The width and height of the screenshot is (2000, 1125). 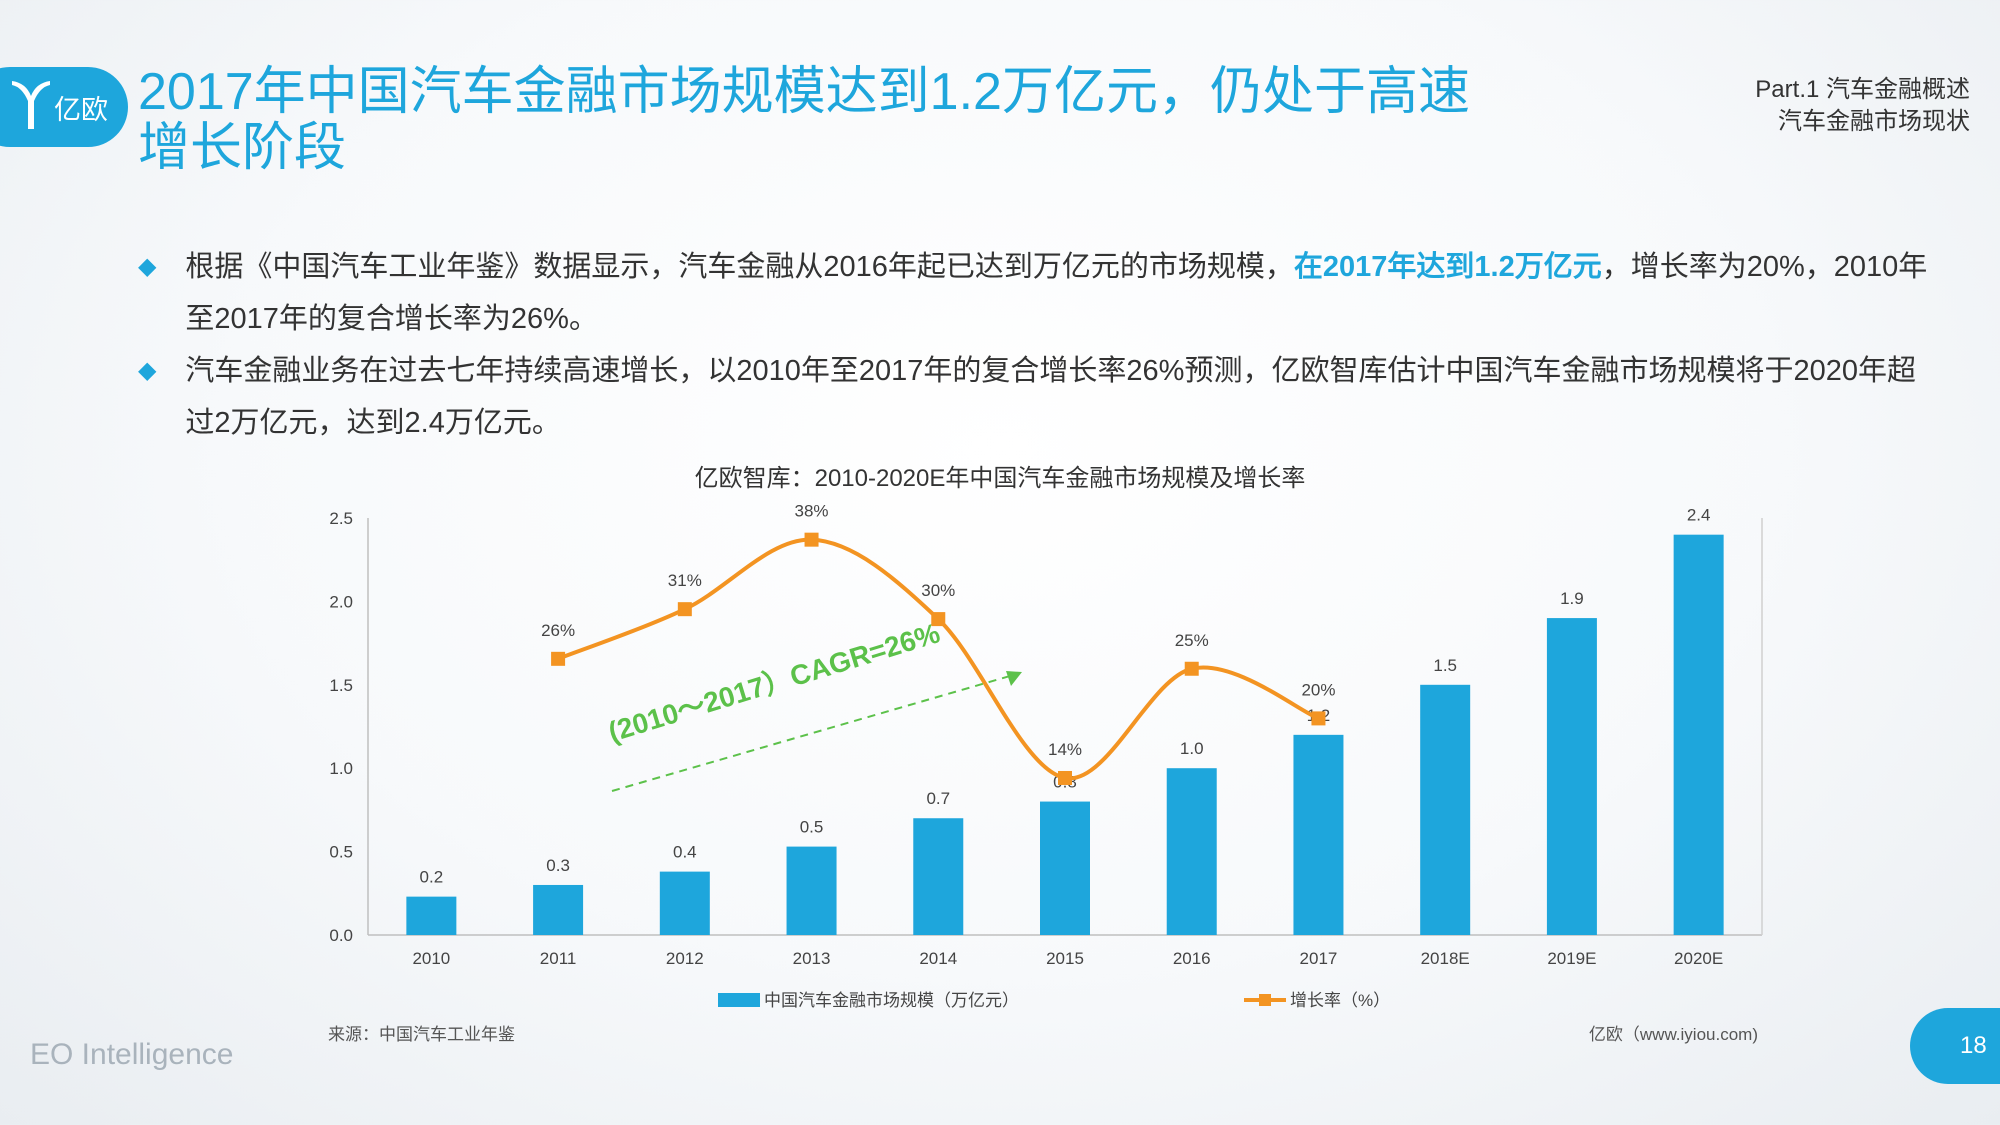 What do you see at coordinates (812, 511) in the screenshot?
I see `growth-rate-label: 38%` at bounding box center [812, 511].